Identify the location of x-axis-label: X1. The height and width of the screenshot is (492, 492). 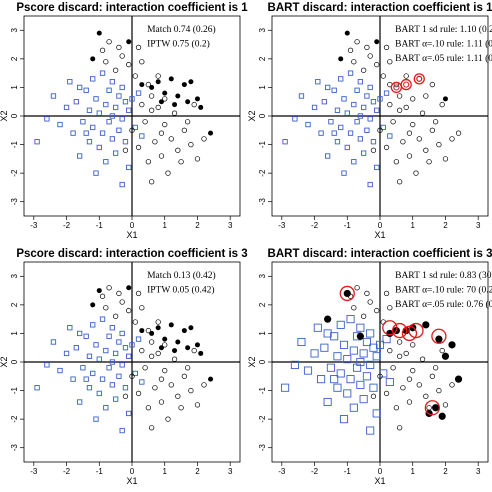
(379, 235).